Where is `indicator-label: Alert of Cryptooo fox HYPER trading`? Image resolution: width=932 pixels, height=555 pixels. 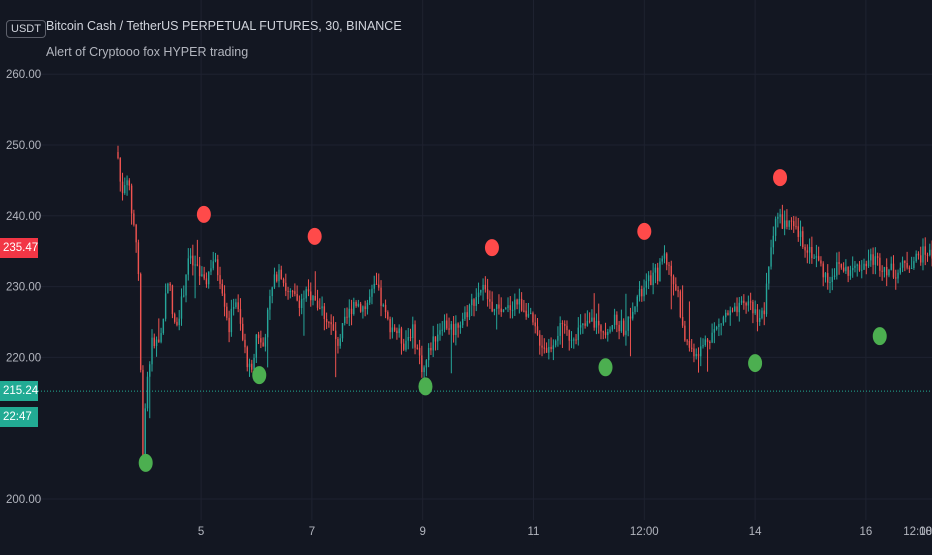
indicator-label: Alert of Cryptooo fox HYPER trading is located at coordinates (147, 52).